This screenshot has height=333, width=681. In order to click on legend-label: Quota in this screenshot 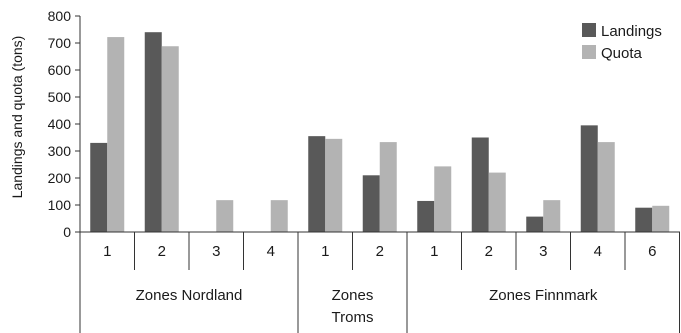, I will do `click(622, 53)`.